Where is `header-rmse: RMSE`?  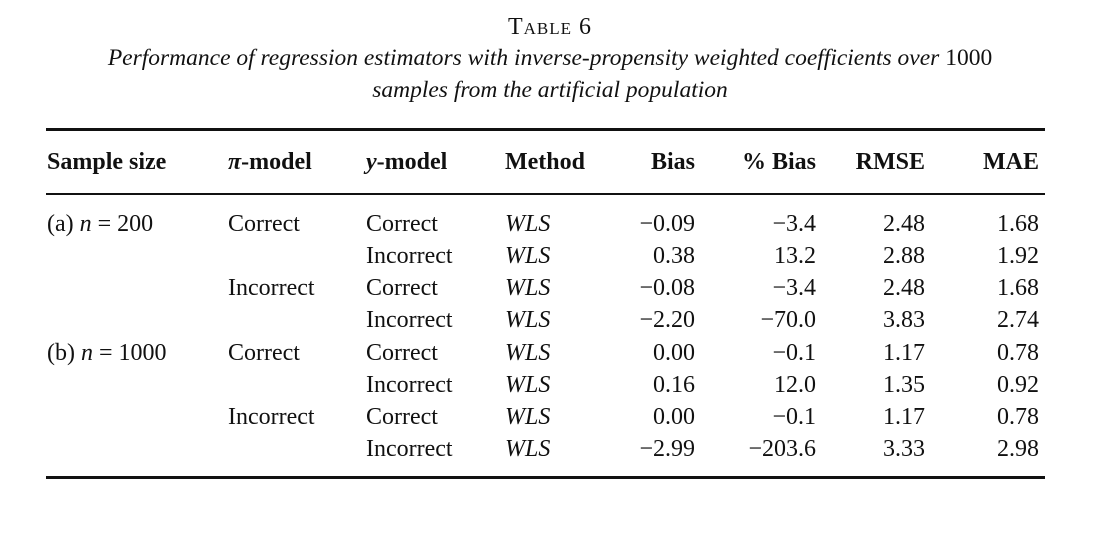 header-rmse: RMSE is located at coordinates (890, 162).